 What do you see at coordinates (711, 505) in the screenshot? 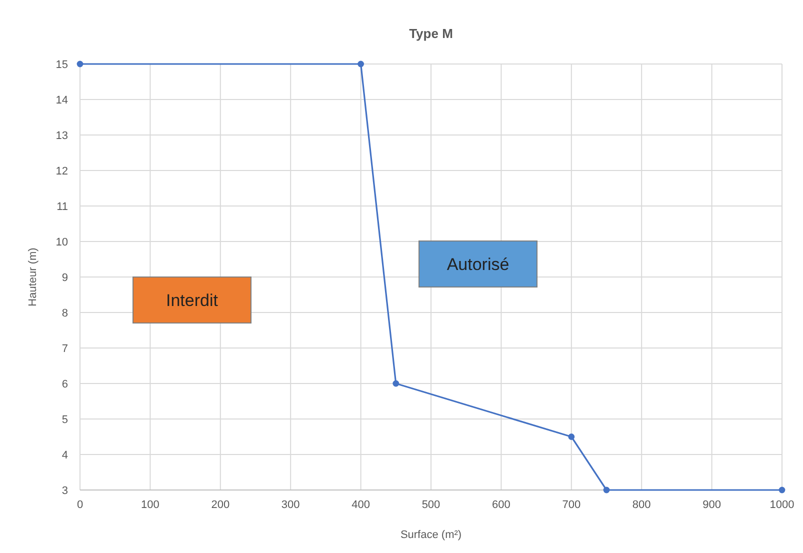
I see `x-tick-label: 900` at bounding box center [711, 505].